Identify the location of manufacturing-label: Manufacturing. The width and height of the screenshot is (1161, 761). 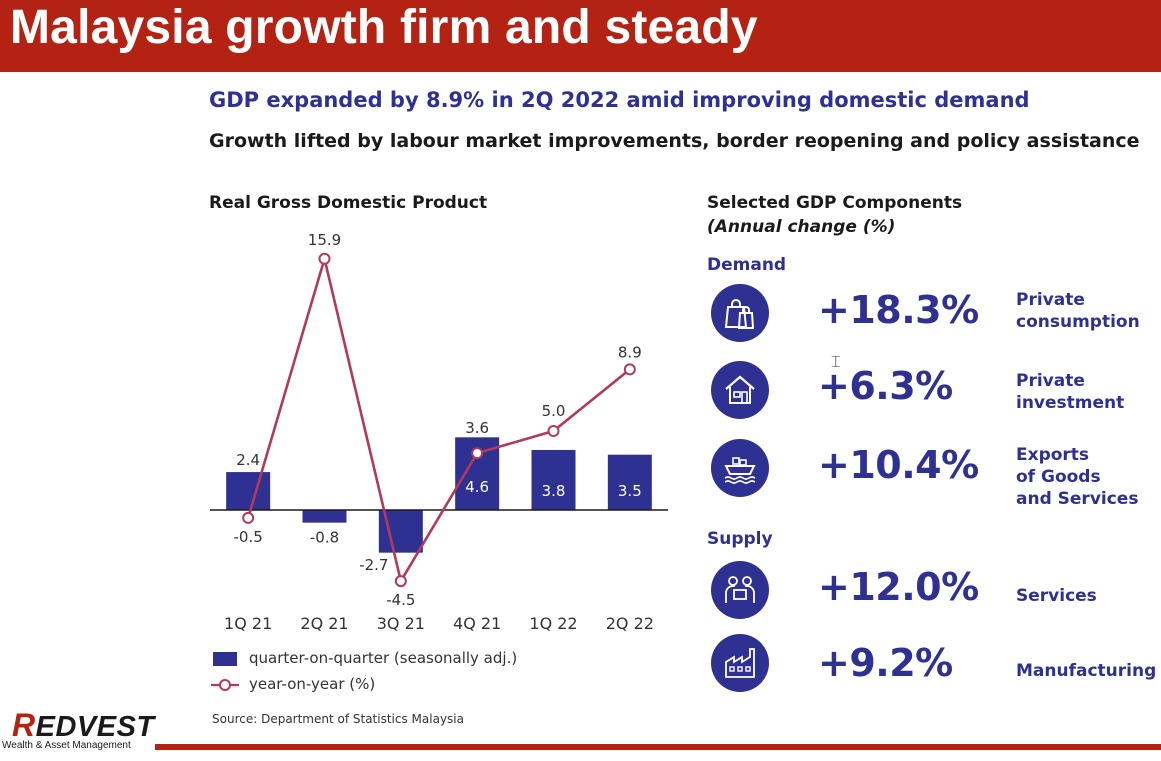
(1086, 671).